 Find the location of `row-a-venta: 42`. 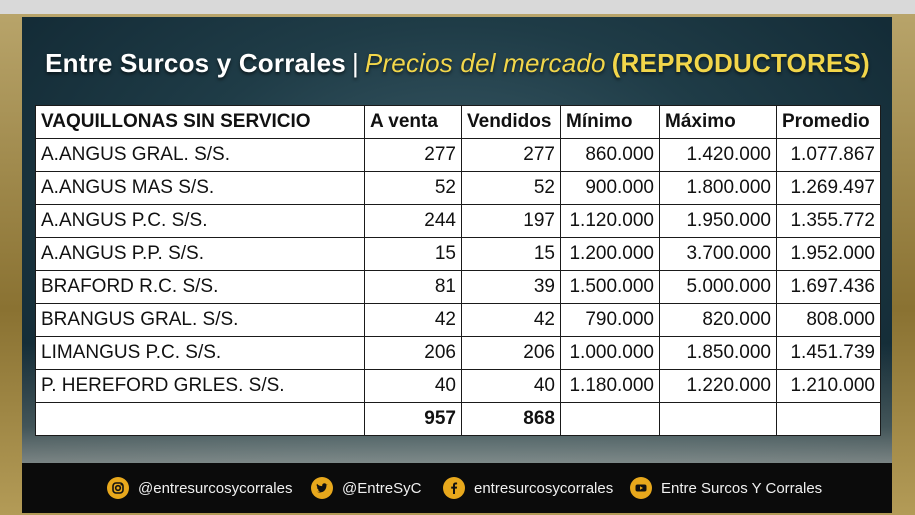

row-a-venta: 42 is located at coordinates (413, 320).